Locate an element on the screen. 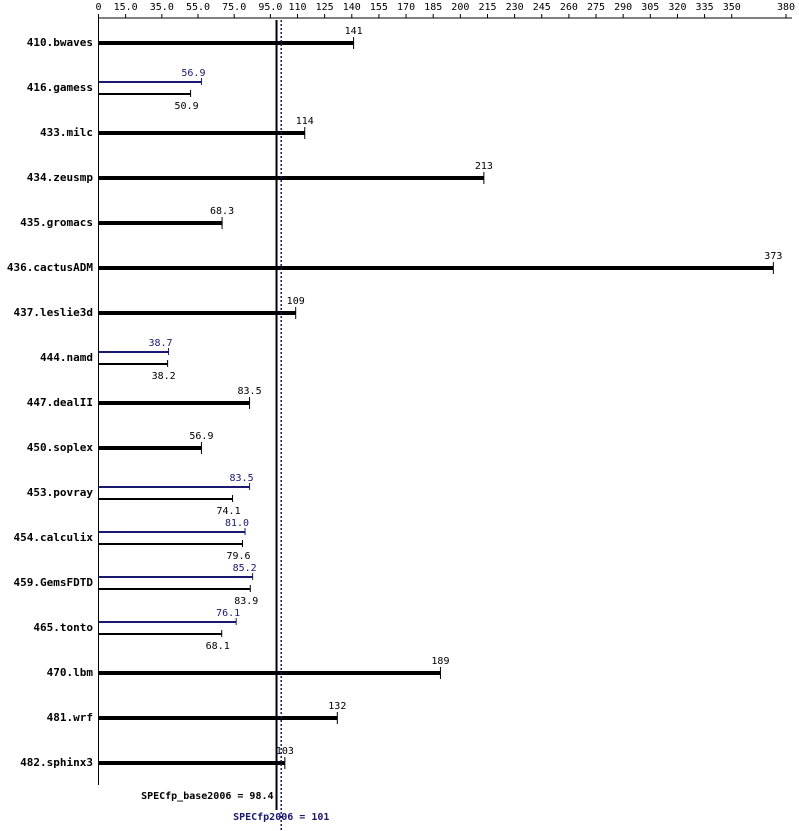 This screenshot has height=831, width=799. x-tick-label: 0 is located at coordinates (98, 7).